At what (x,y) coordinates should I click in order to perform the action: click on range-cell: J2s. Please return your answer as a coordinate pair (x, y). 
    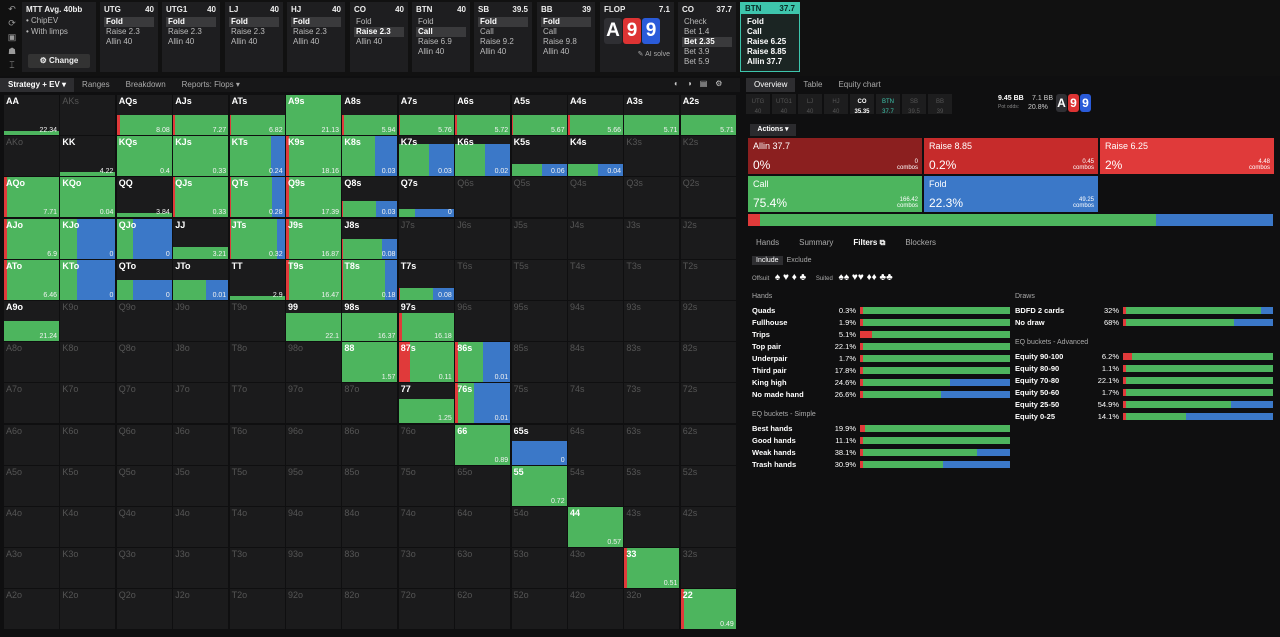
    Looking at the image, I should click on (708, 238).